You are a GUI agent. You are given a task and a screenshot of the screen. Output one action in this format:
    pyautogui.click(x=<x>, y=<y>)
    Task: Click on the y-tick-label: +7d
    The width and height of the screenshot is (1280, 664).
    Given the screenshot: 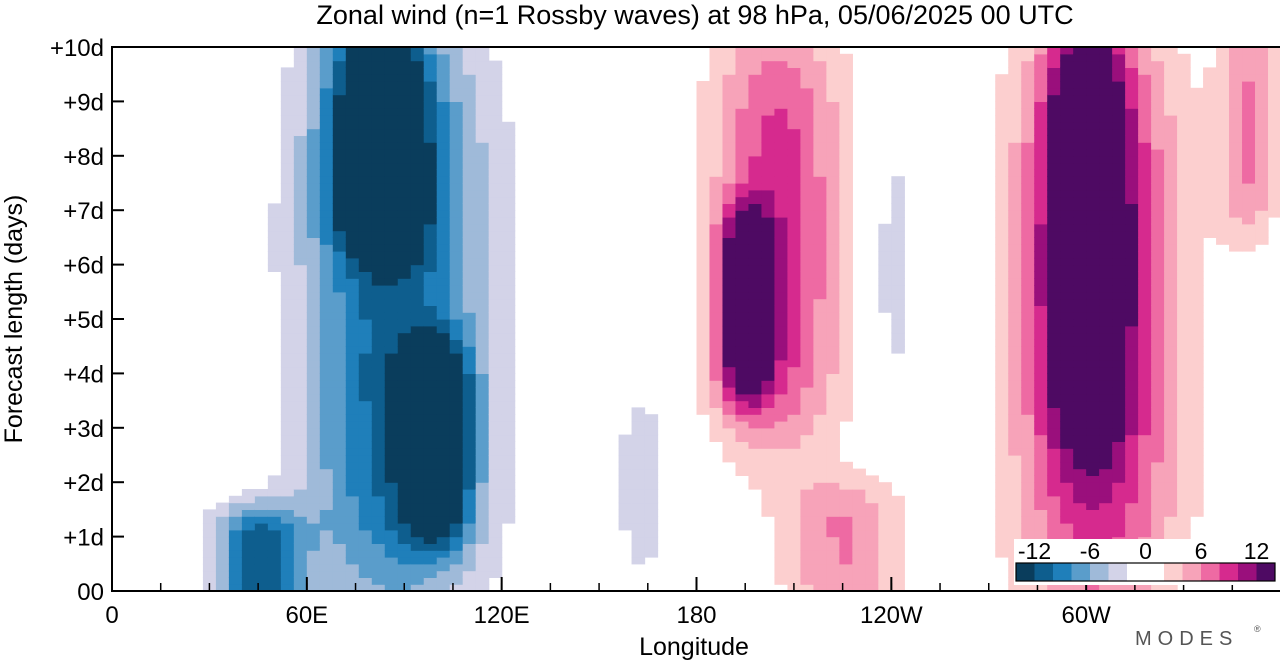 What is the action you would take?
    pyautogui.click(x=83, y=211)
    